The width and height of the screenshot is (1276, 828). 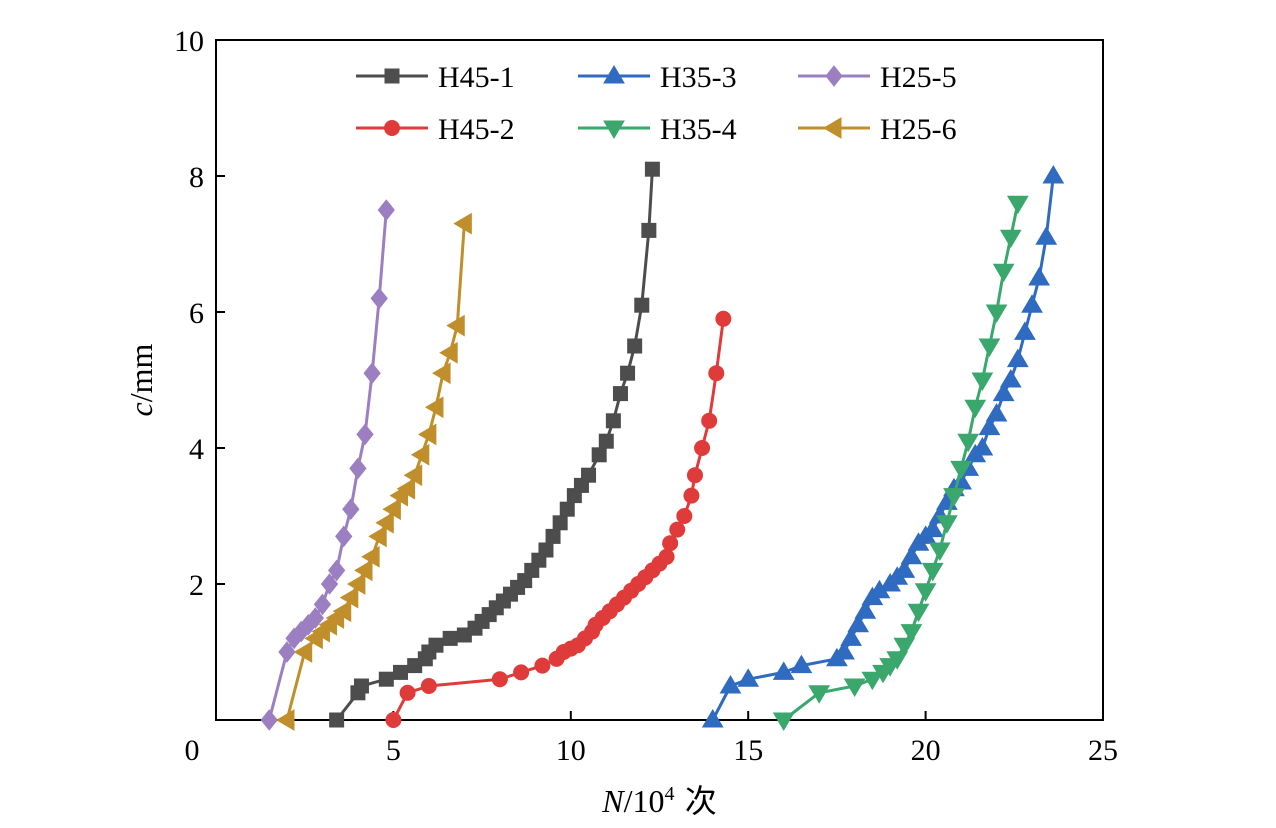 I want to click on x-tick-label: 25, so click(x=1103, y=750).